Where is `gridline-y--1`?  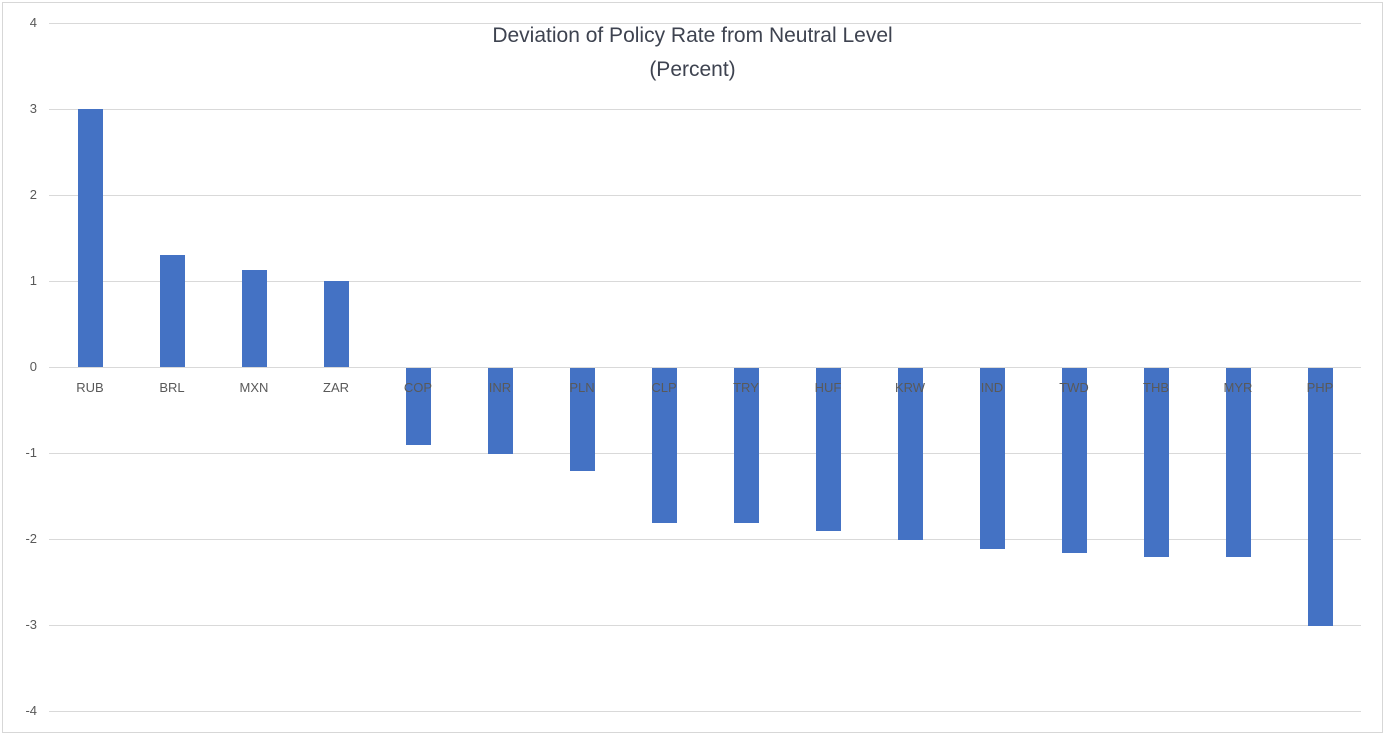 gridline-y--1 is located at coordinates (705, 453).